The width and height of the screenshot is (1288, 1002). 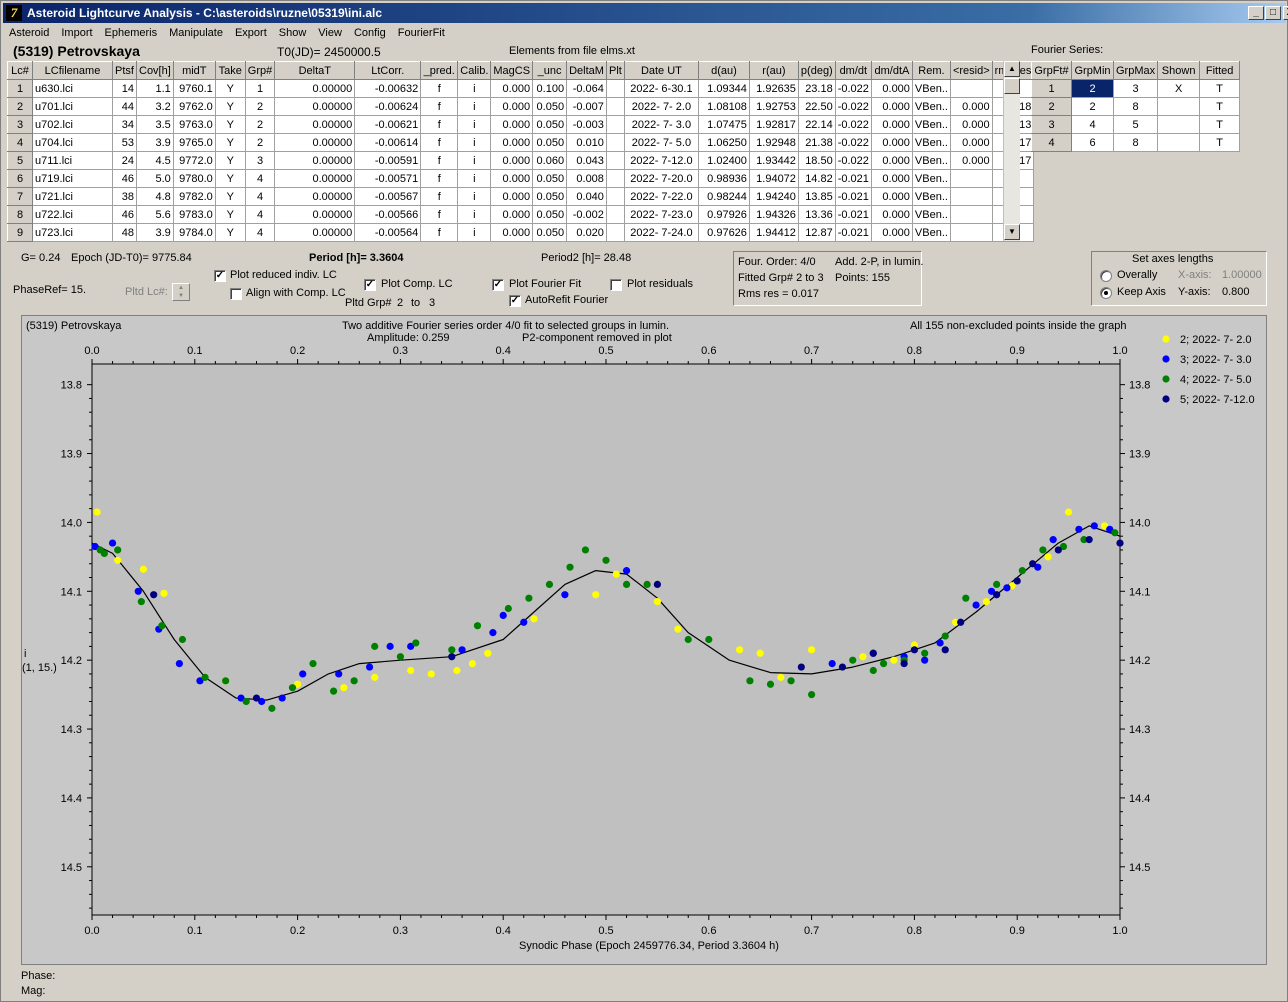 I want to click on col-header: dm/dtA, so click(x=891, y=70).